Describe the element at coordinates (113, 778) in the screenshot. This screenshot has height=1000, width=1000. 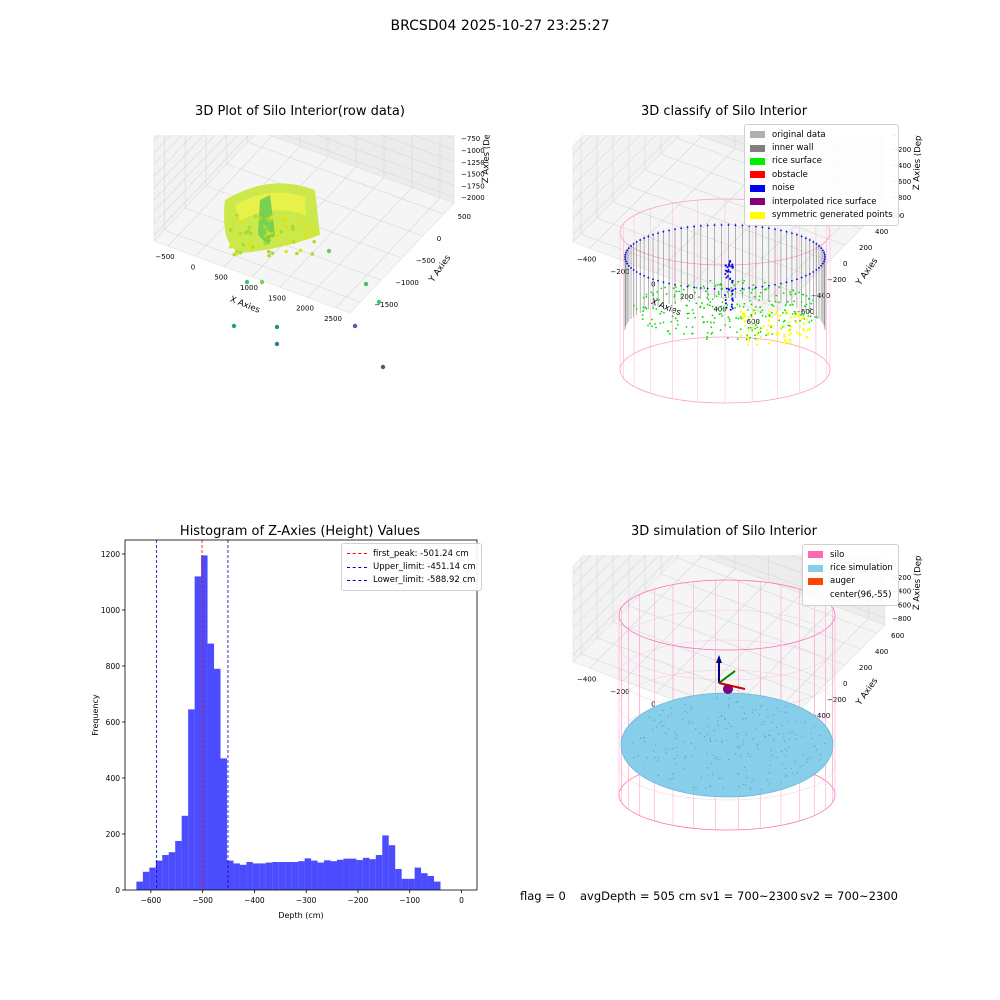
I see `hist-ytick-label: 400` at that location.